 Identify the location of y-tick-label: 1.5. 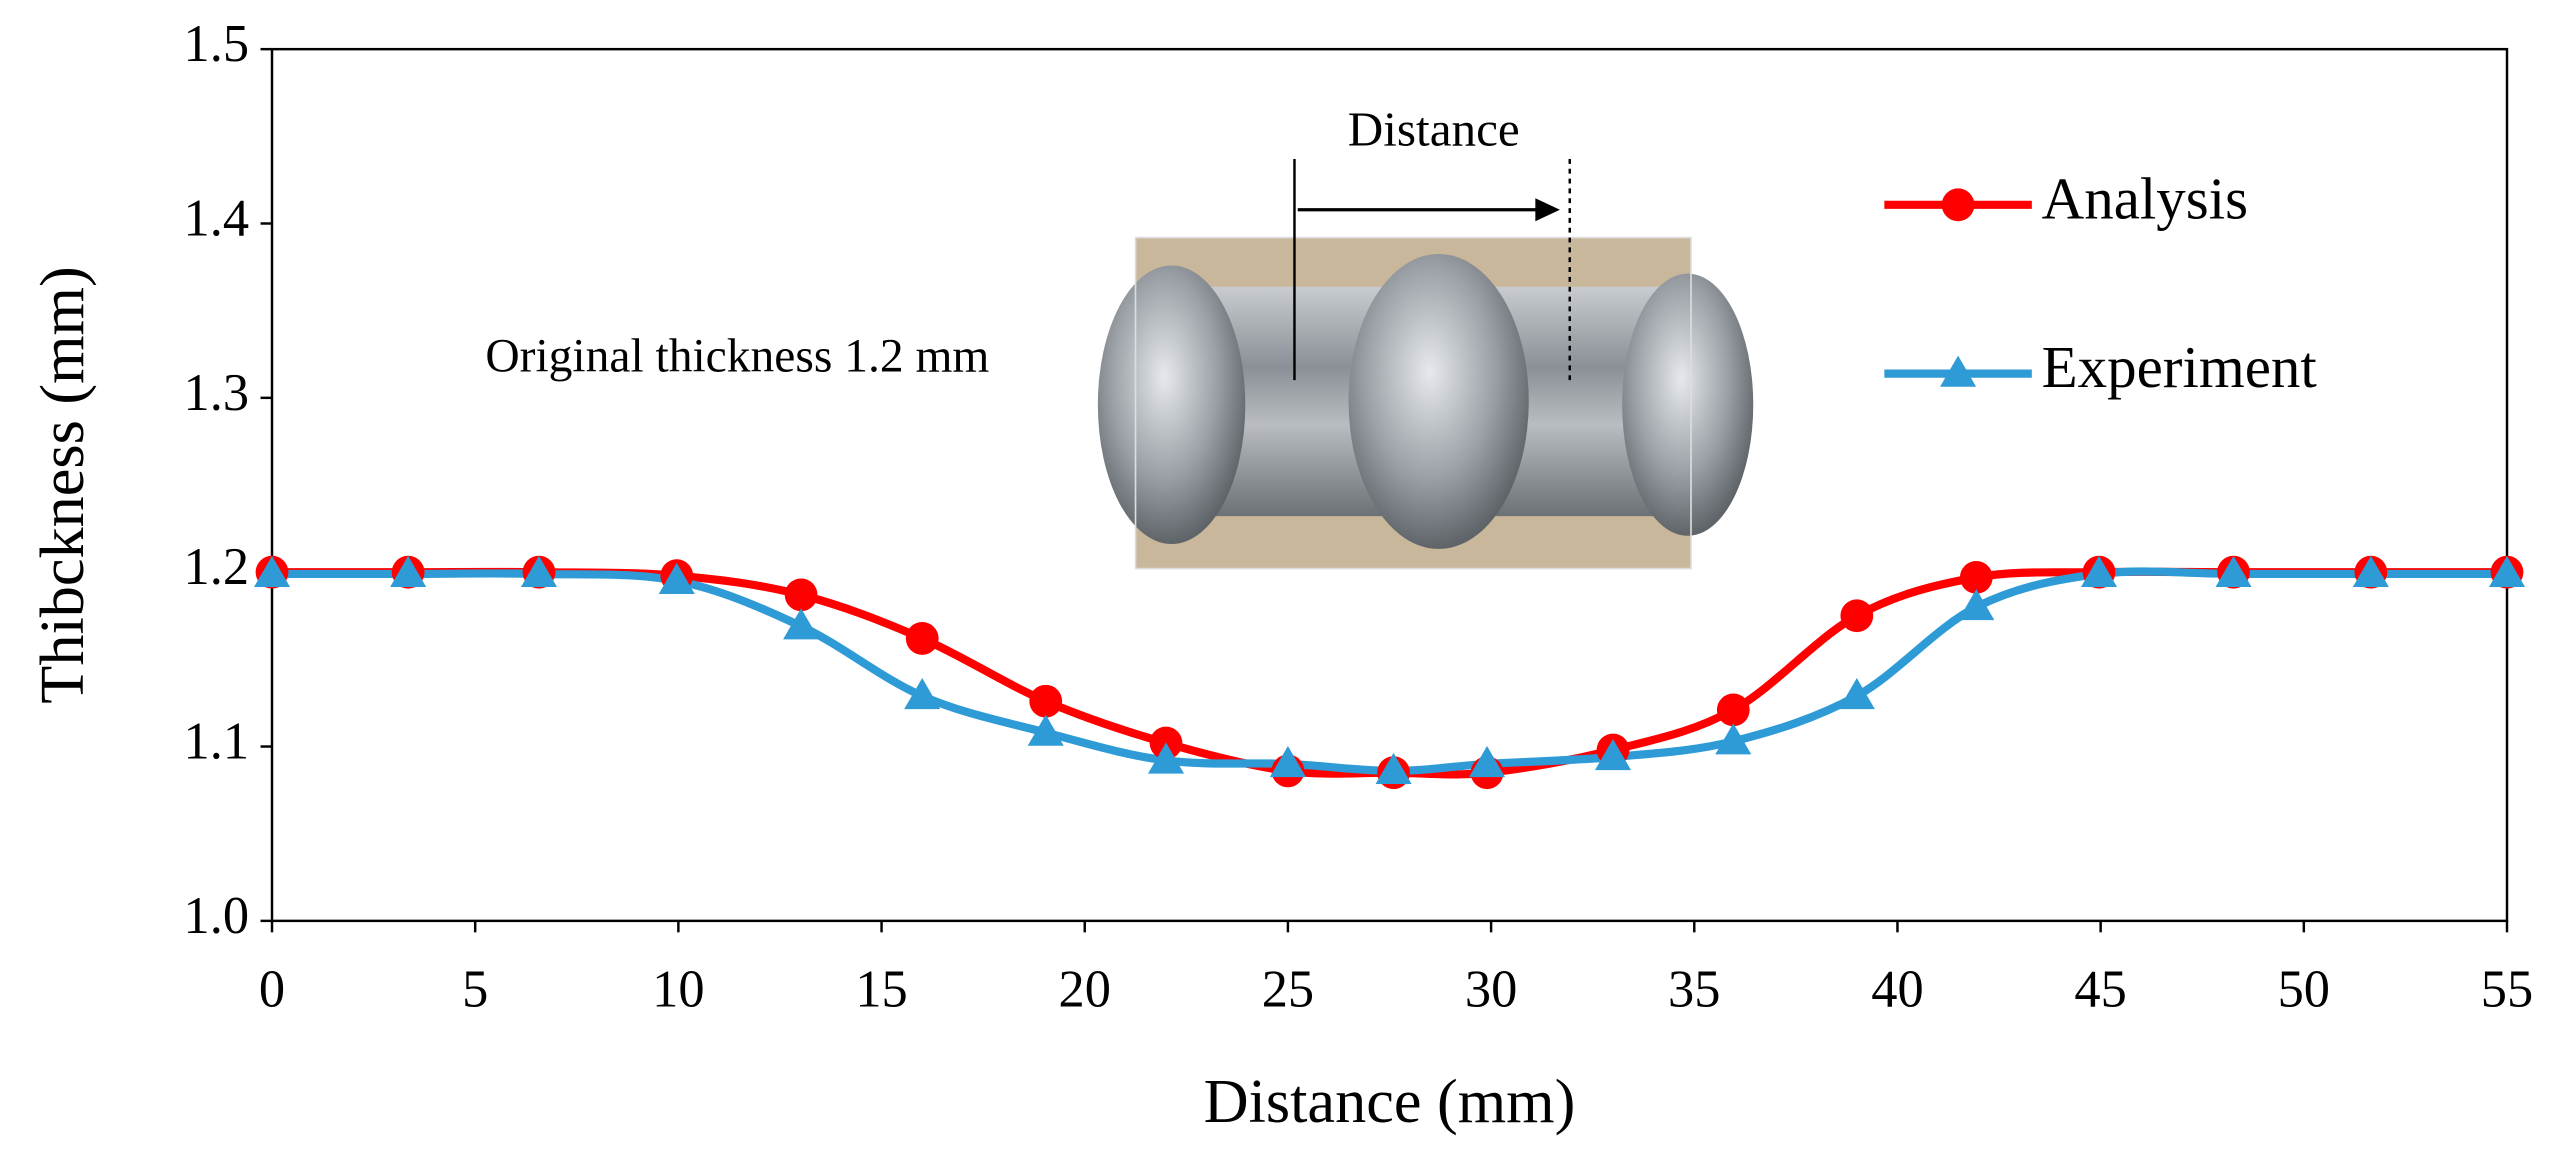
(217, 44).